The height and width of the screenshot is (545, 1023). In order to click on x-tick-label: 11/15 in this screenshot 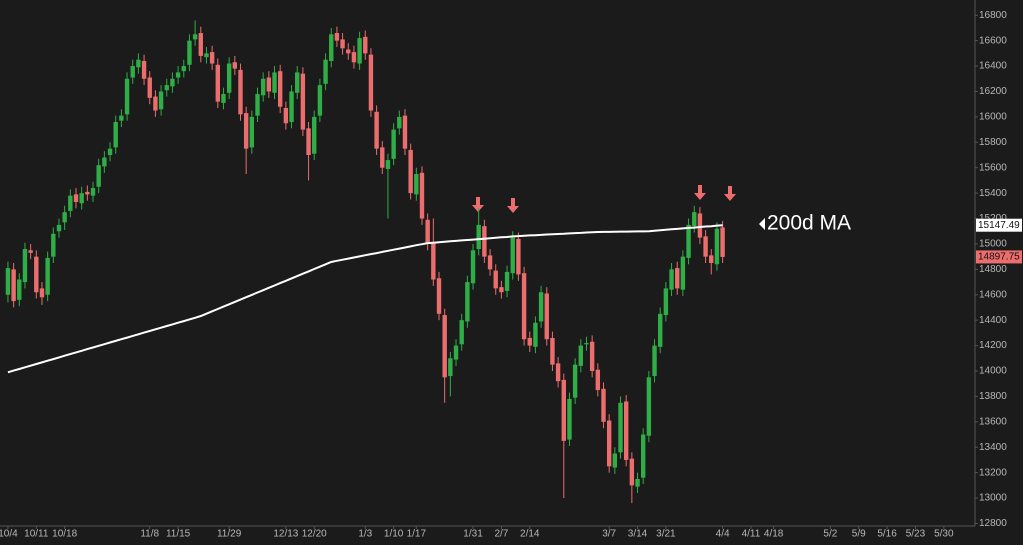, I will do `click(178, 534)`.